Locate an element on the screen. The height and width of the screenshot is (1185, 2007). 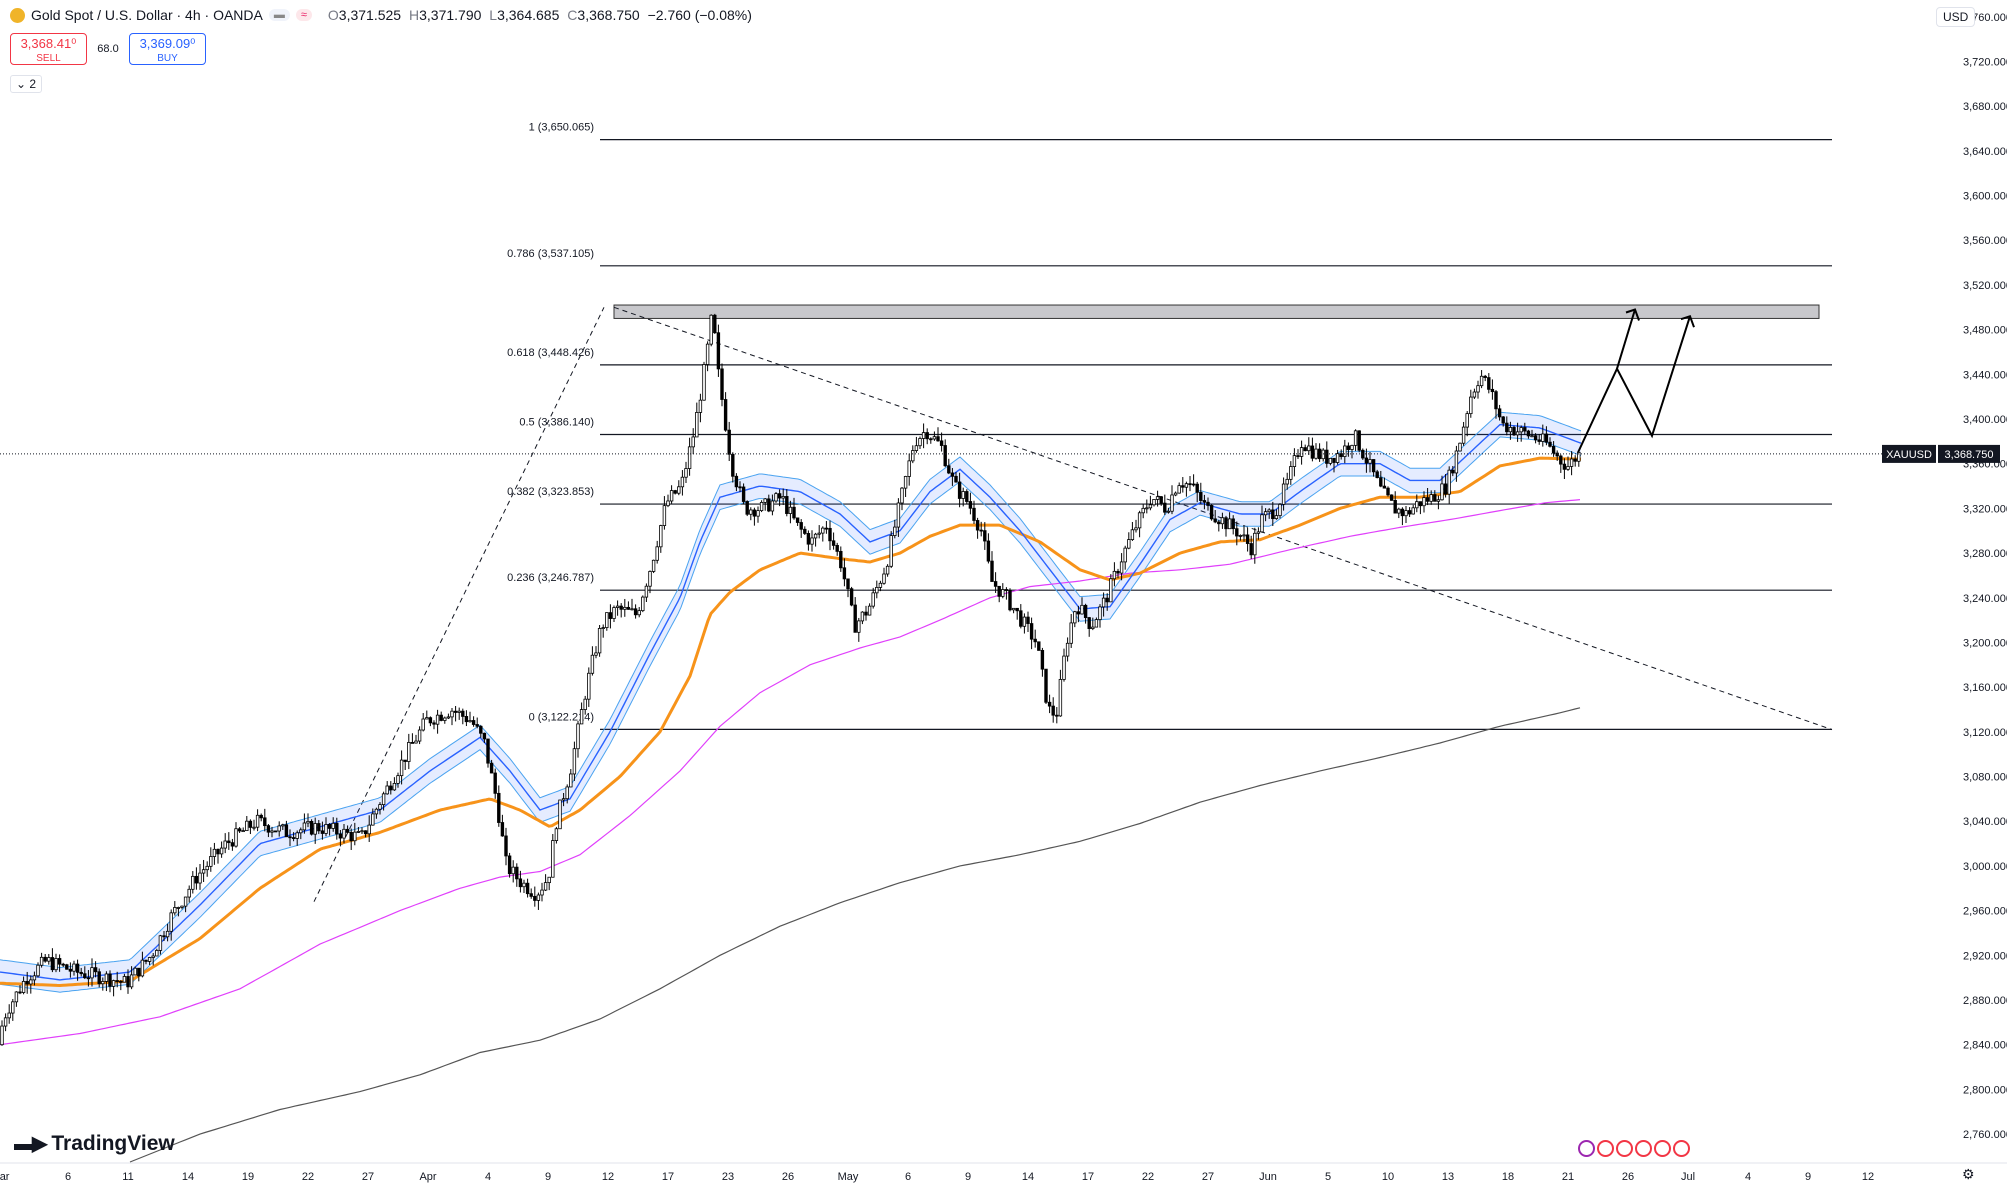
currency-selector: USD is located at coordinates (1956, 17).